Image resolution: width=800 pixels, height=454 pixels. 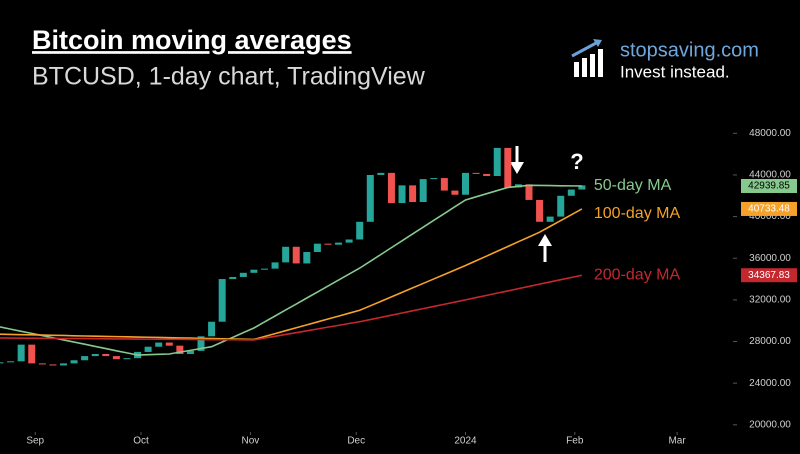 What do you see at coordinates (465, 441) in the screenshot?
I see `x-tick-label: 2024` at bounding box center [465, 441].